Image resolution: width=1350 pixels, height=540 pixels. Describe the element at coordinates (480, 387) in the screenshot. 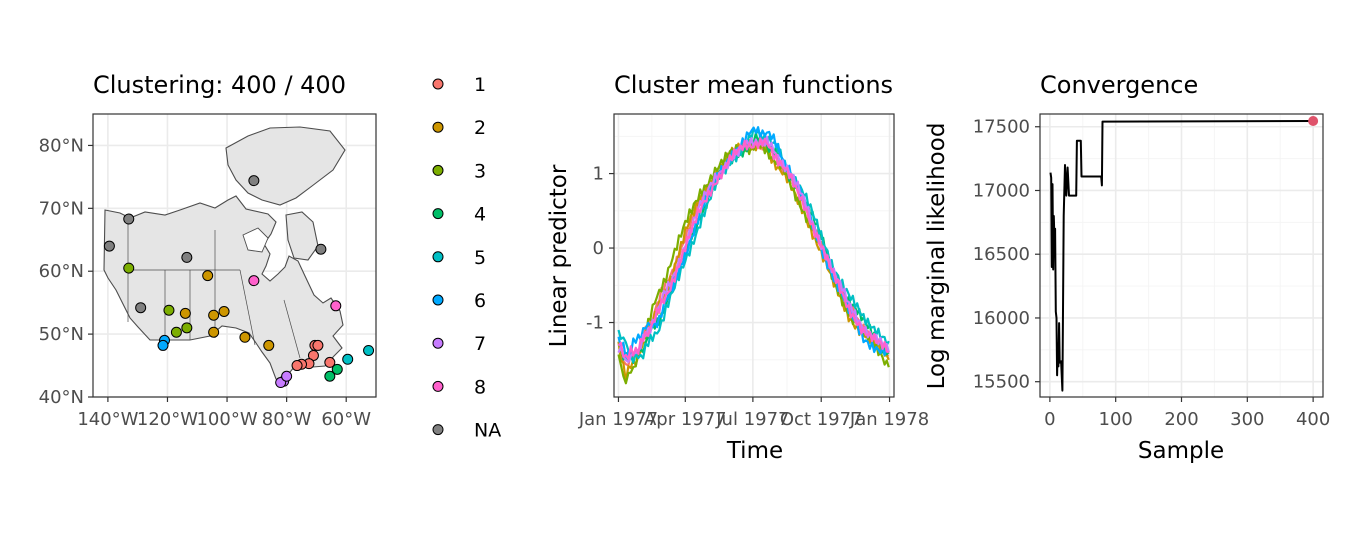

I see `legend-label-8: 8` at that location.